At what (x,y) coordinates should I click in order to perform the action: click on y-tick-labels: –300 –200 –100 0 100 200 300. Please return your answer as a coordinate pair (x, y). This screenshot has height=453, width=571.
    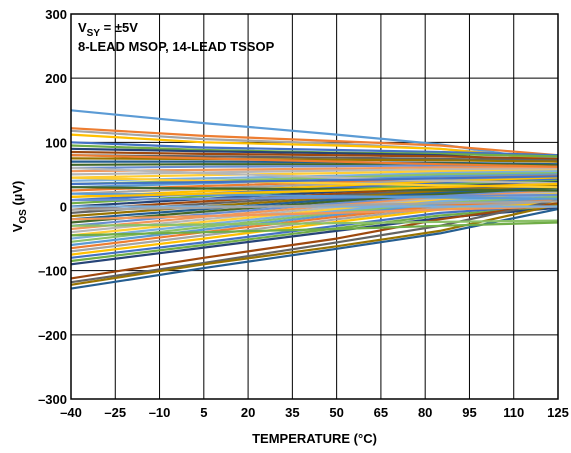
    Looking at the image, I should click on (52, 207).